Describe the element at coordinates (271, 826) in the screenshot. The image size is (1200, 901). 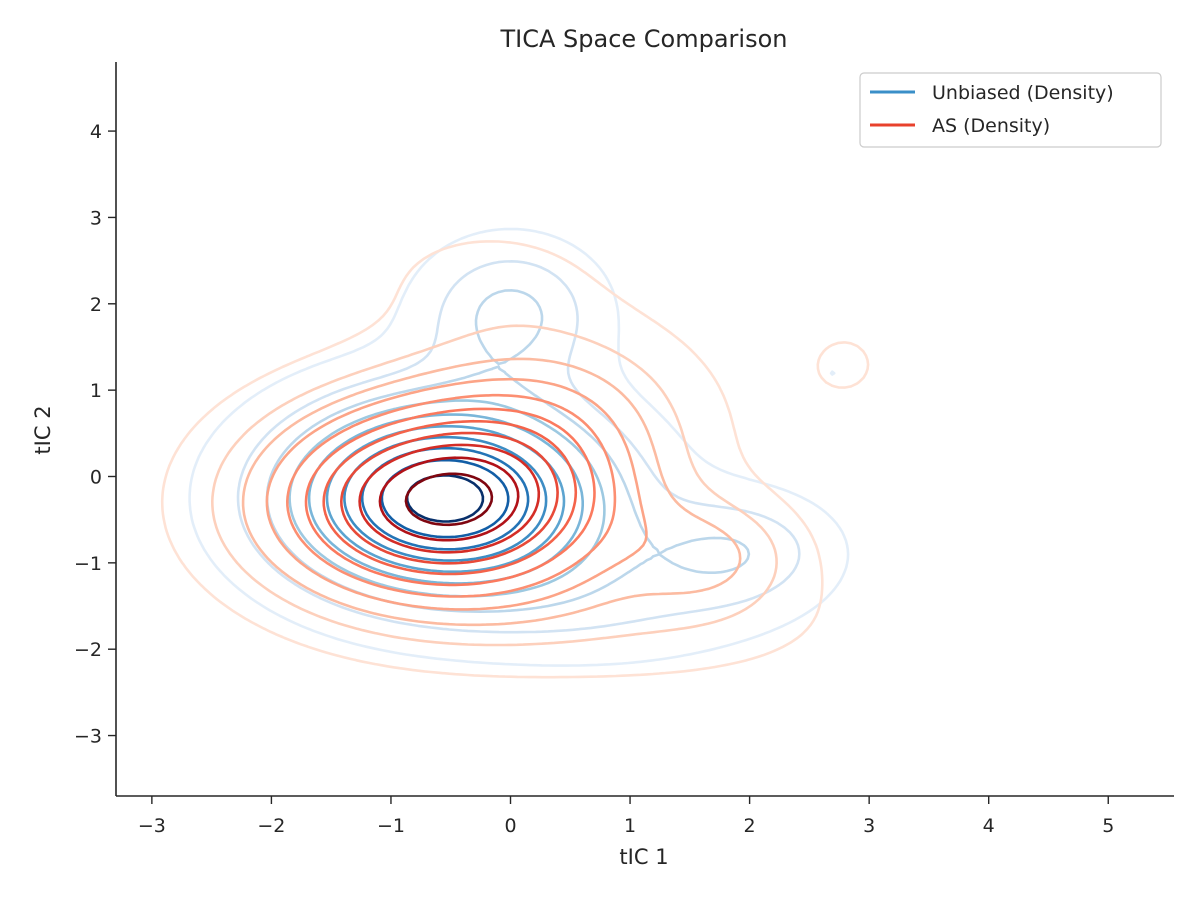
I see `x-tick-label: −2` at that location.